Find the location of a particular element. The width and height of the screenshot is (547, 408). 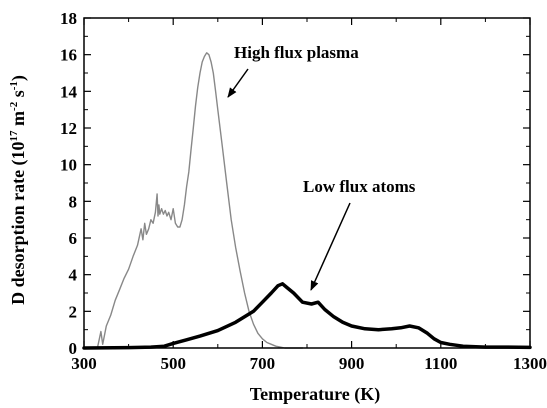

x-tick-label: 300 is located at coordinates (84, 363).